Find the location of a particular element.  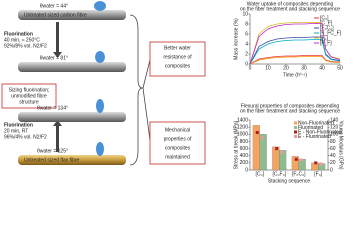

y-axis-label: Stress at break (MPa) is located at coordinates (236, 144).